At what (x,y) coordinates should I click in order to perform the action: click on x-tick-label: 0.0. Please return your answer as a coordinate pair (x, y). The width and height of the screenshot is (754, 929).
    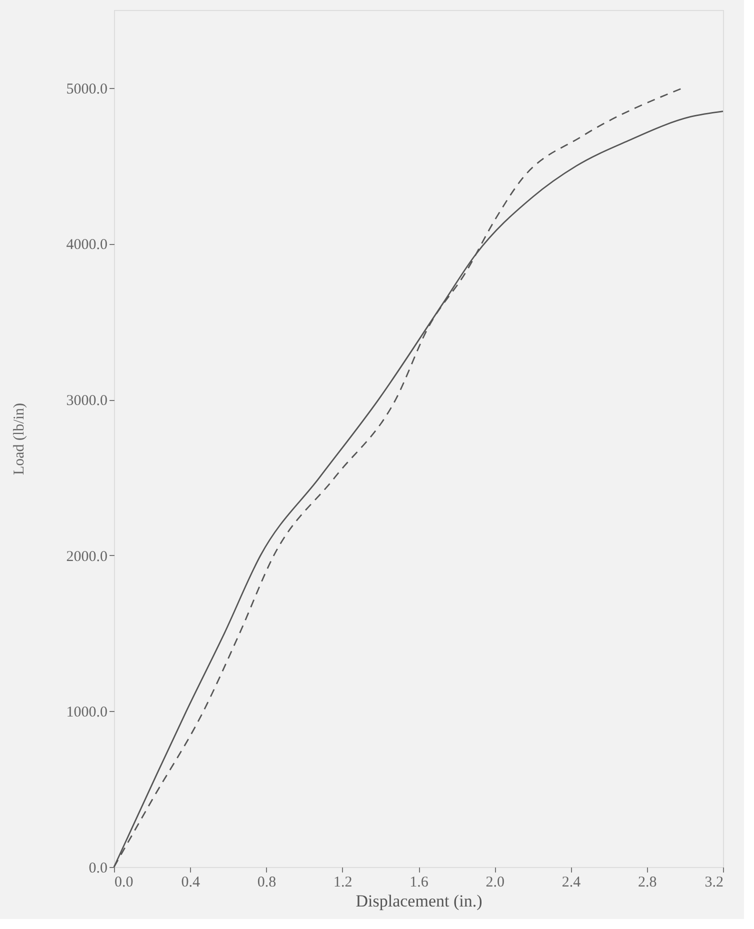
    Looking at the image, I should click on (124, 882).